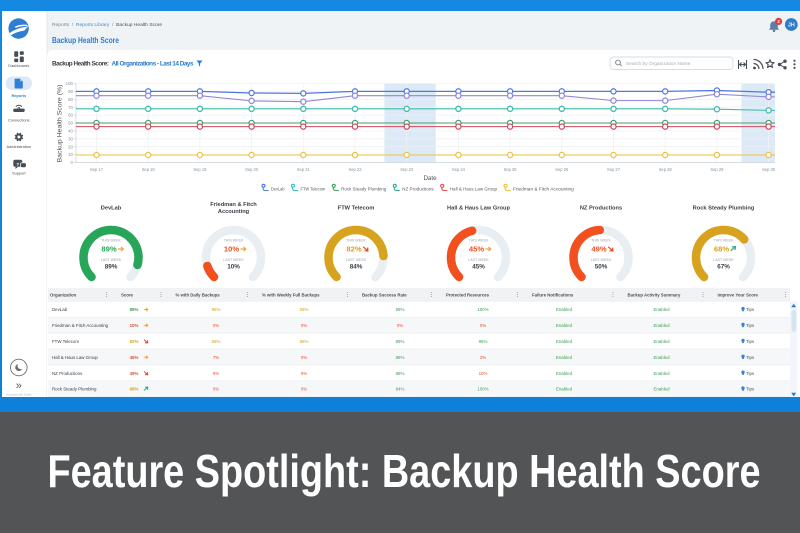  I want to click on svg-text: Failure Notifications, so click(553, 295).